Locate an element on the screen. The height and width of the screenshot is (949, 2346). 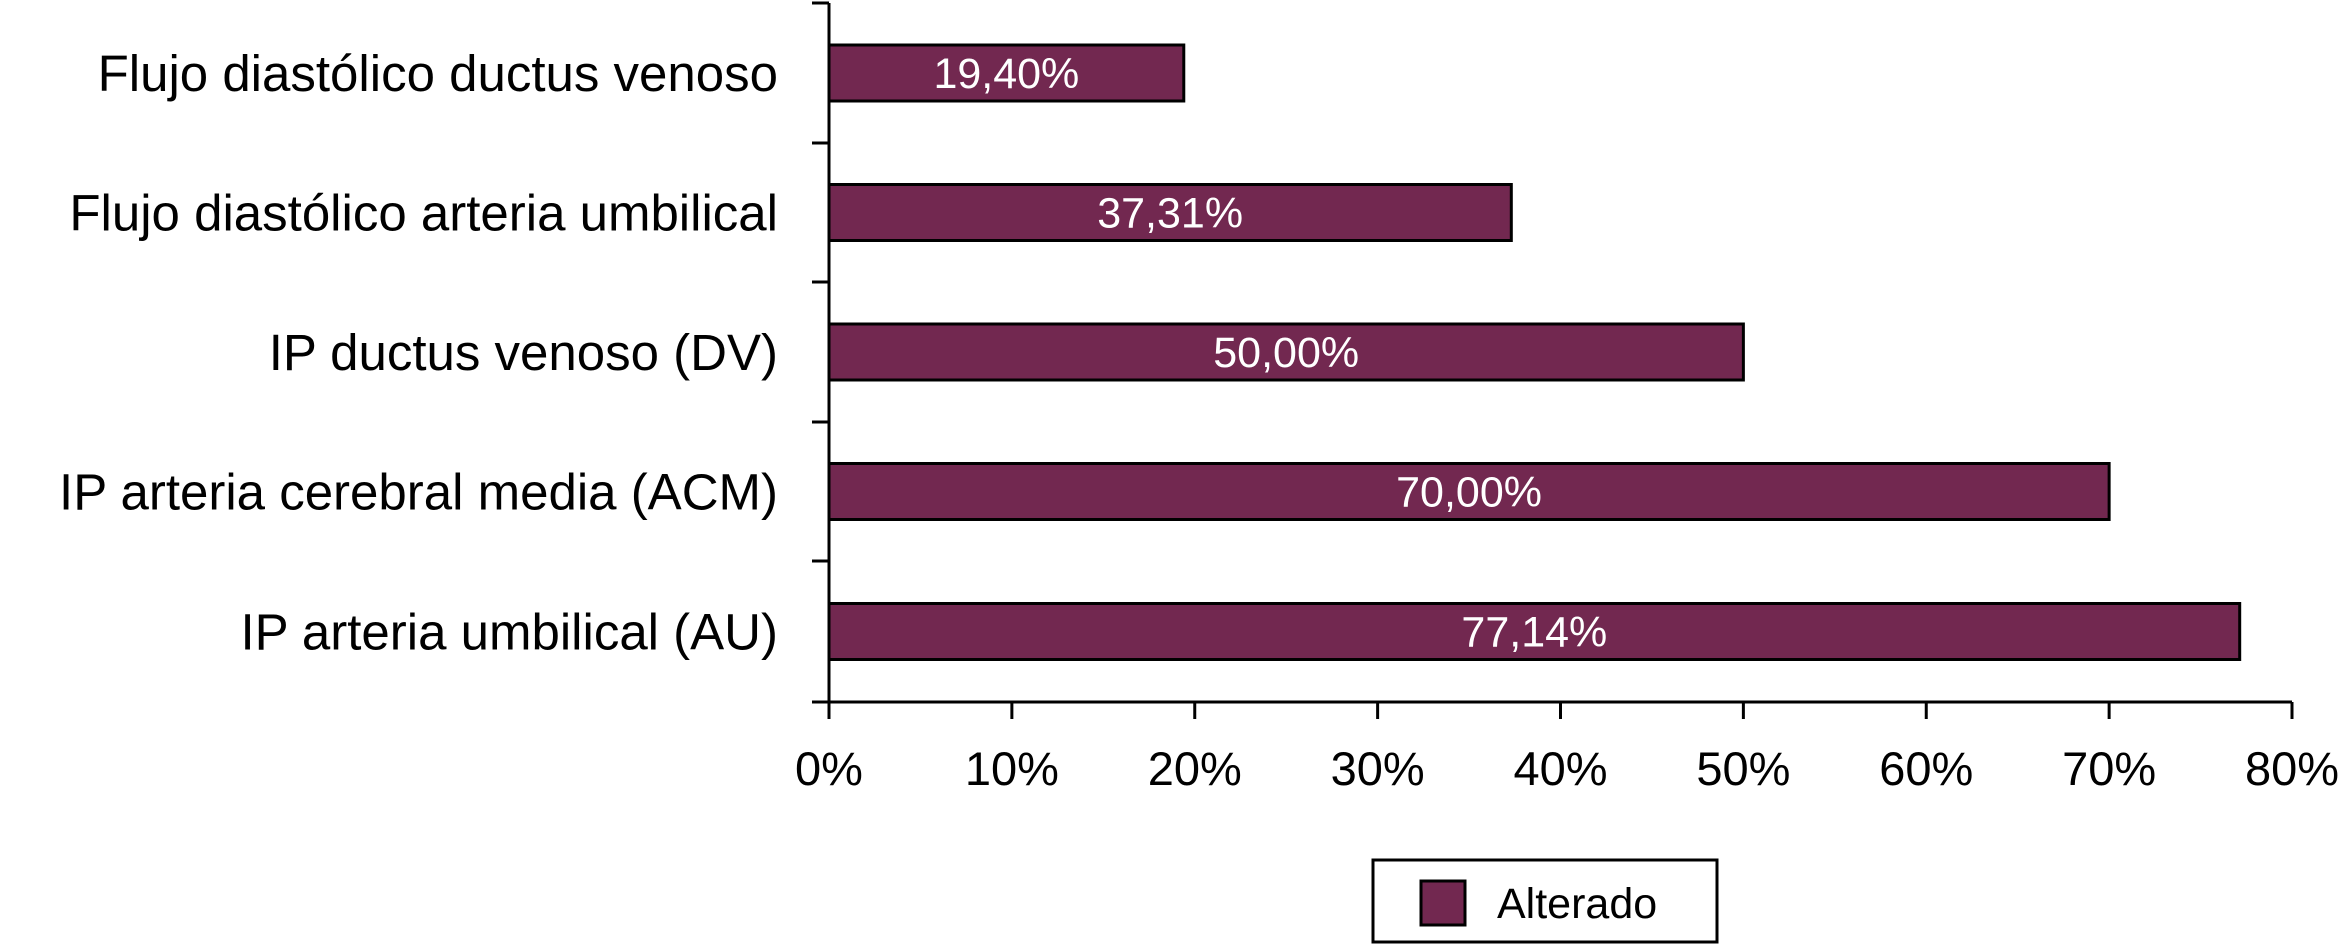
x-tick-label: 50% is located at coordinates (1743, 768).